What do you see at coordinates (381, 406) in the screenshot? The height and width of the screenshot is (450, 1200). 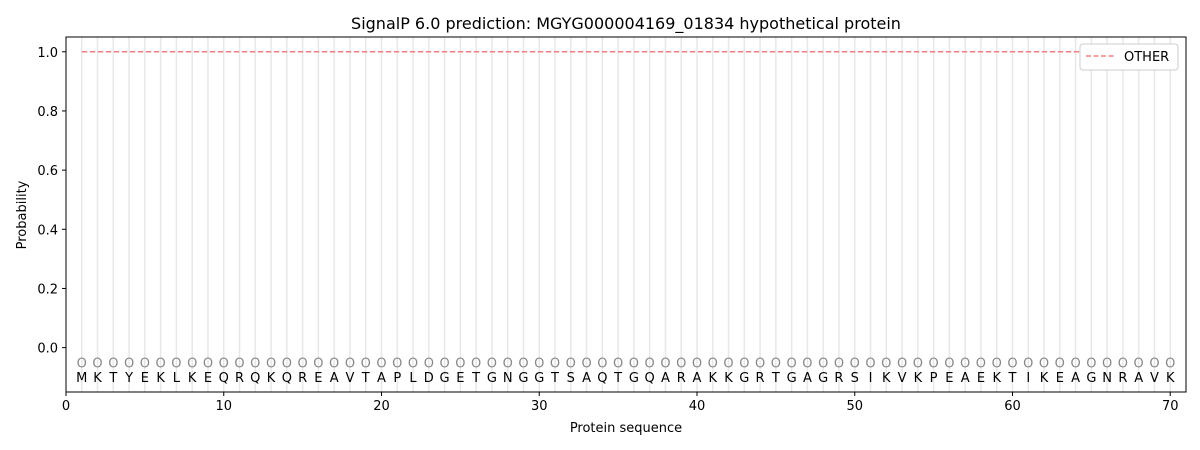 I see `x-tick-label: 20` at bounding box center [381, 406].